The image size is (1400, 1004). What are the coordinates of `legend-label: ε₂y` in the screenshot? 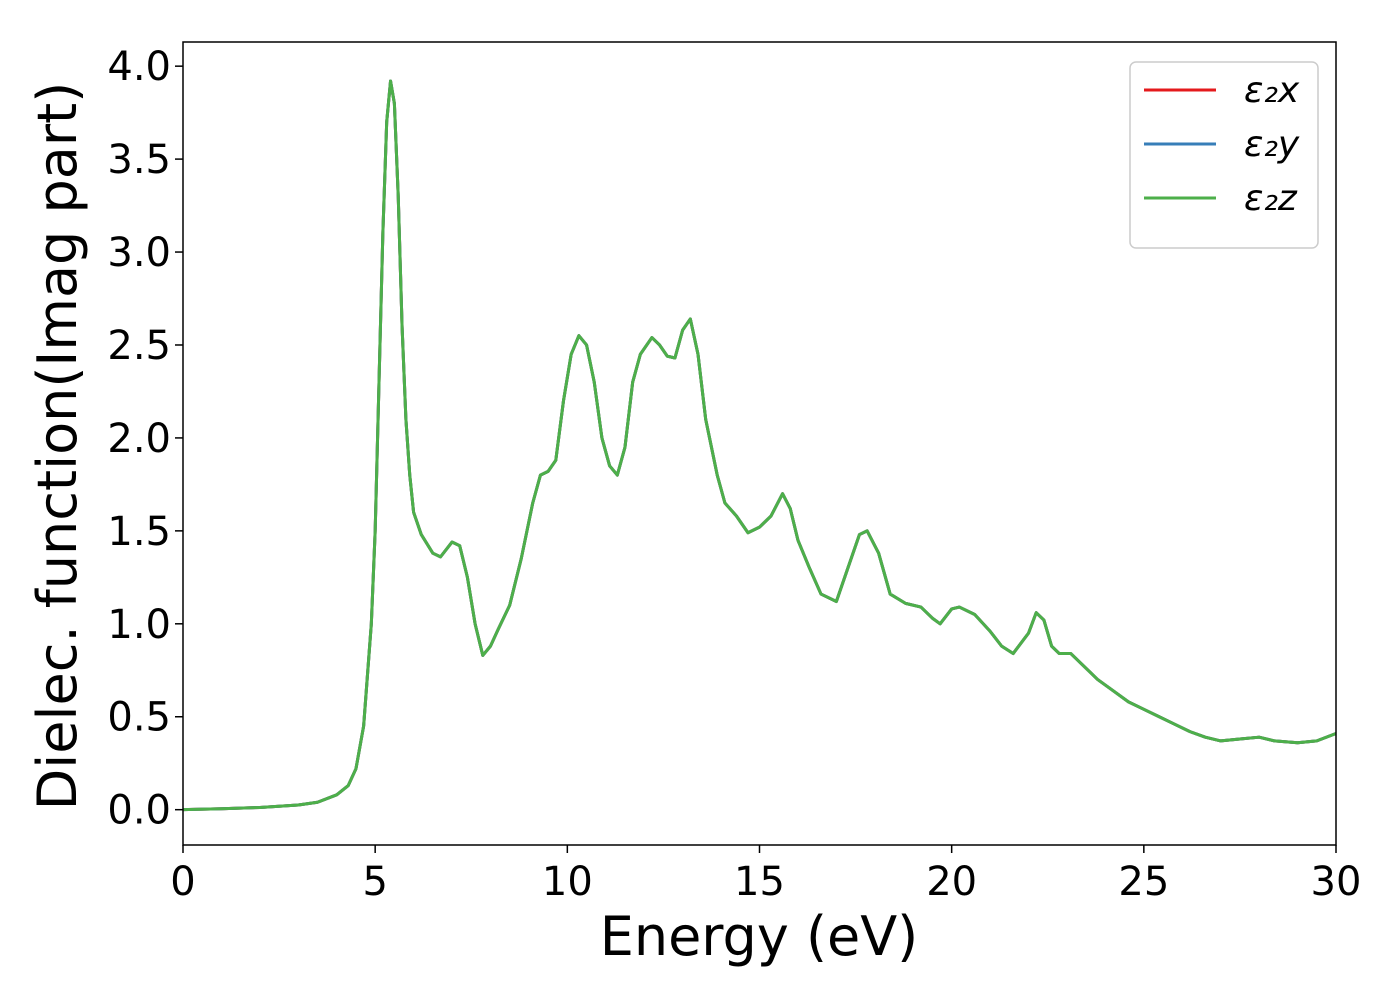 It's located at (1272, 144).